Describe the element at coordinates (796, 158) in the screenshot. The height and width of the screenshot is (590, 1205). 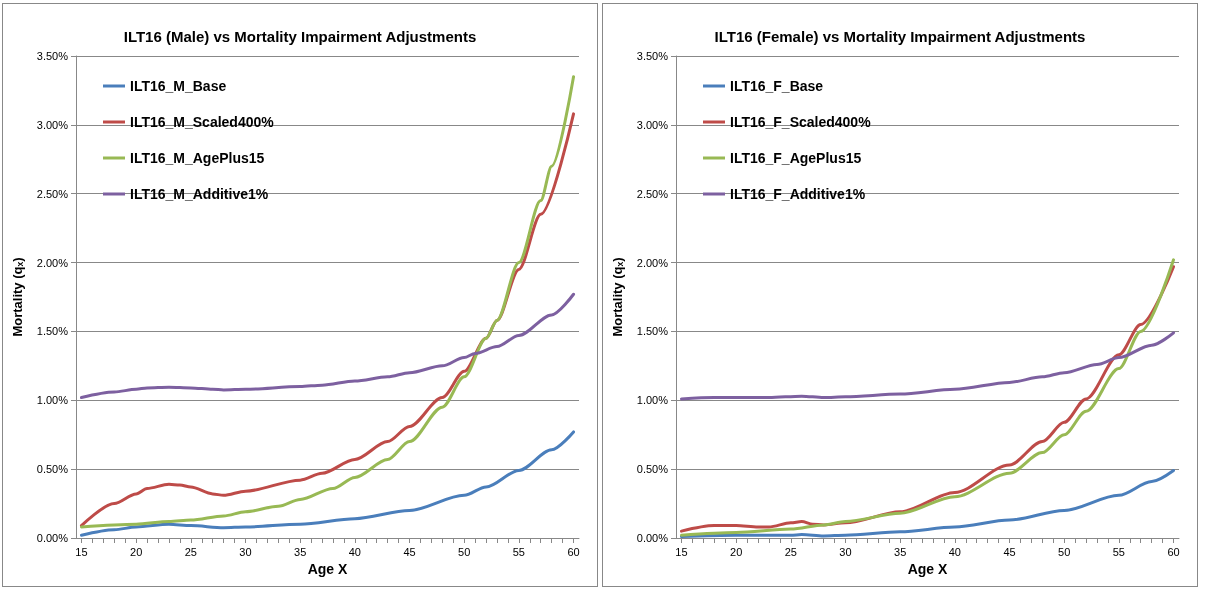
I see `legend-label: ILT16_F_AgePlus15` at that location.